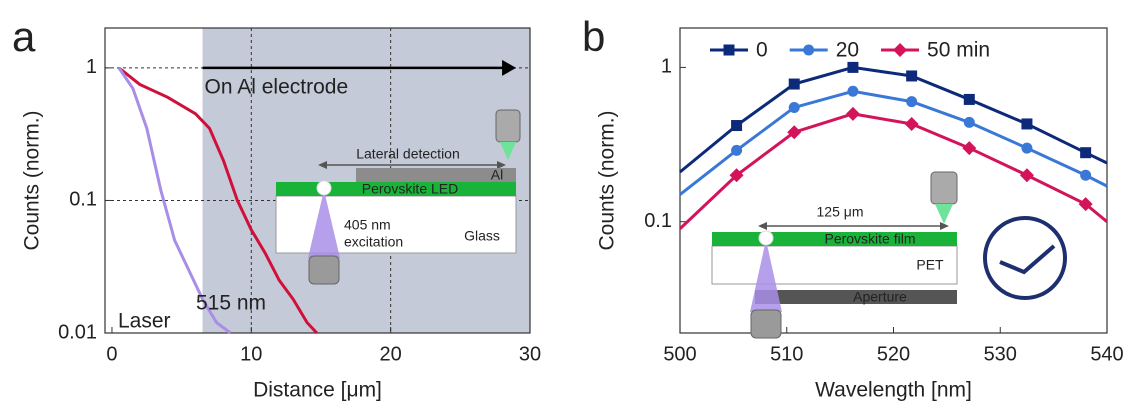  What do you see at coordinates (77, 332) in the screenshot?
I see `y-tick-label: 0.01` at bounding box center [77, 332].